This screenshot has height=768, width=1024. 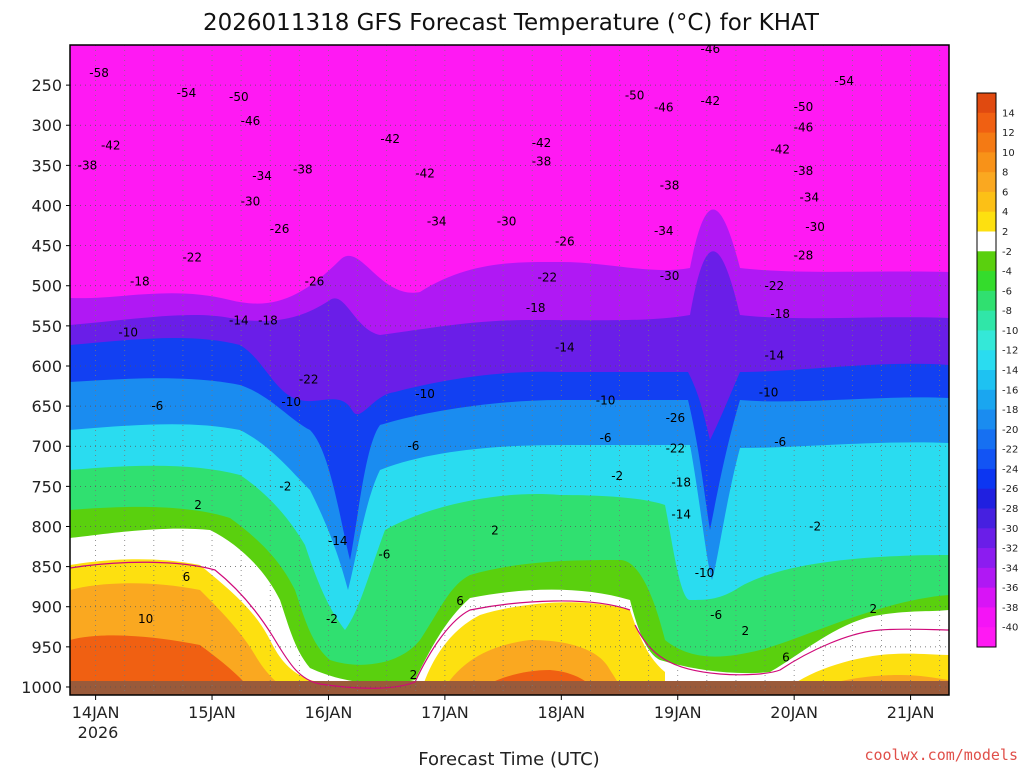 What do you see at coordinates (1007, 291) in the screenshot?
I see `colorbar-label: -6` at bounding box center [1007, 291].